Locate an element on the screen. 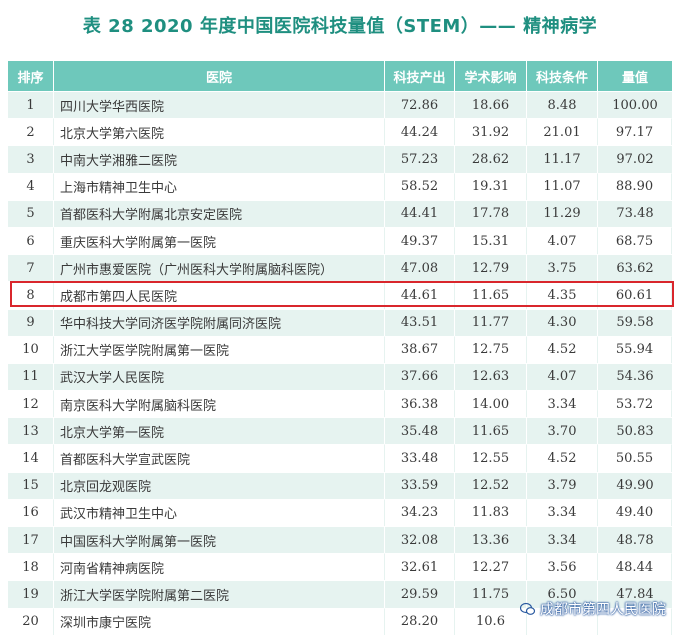 The width and height of the screenshot is (680, 635). wechat-icon is located at coordinates (528, 608).